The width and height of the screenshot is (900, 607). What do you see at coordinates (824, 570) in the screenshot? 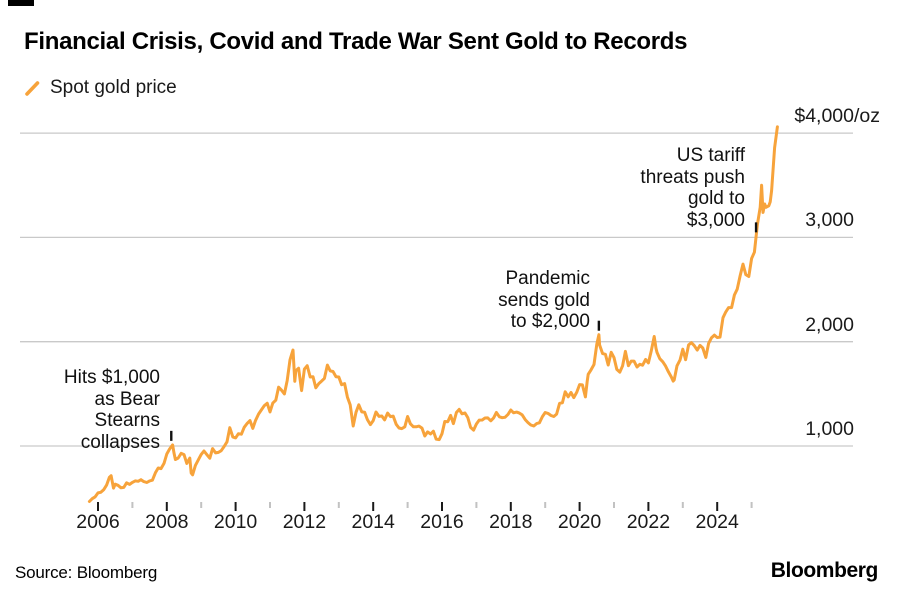
I see `bloomberg-logo: Bloomberg` at bounding box center [824, 570].